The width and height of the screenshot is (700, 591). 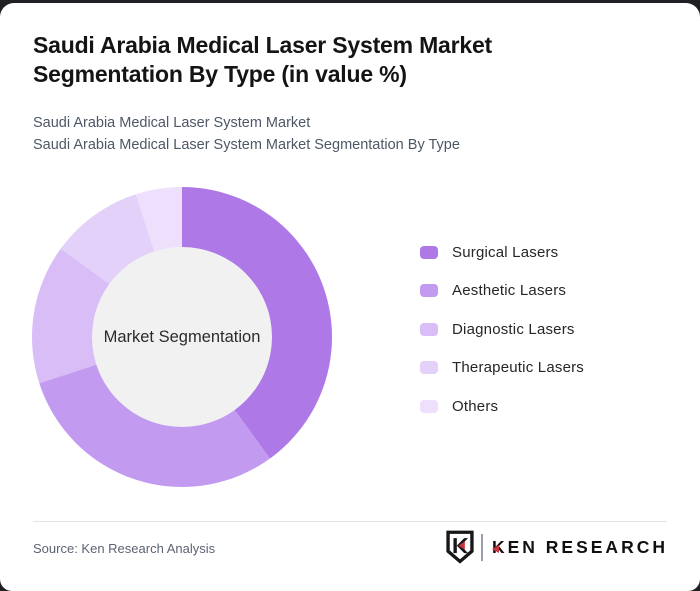 What do you see at coordinates (172, 123) in the screenshot?
I see `subtitle-line-1: Saudi Arabia Medical Laser System Market` at bounding box center [172, 123].